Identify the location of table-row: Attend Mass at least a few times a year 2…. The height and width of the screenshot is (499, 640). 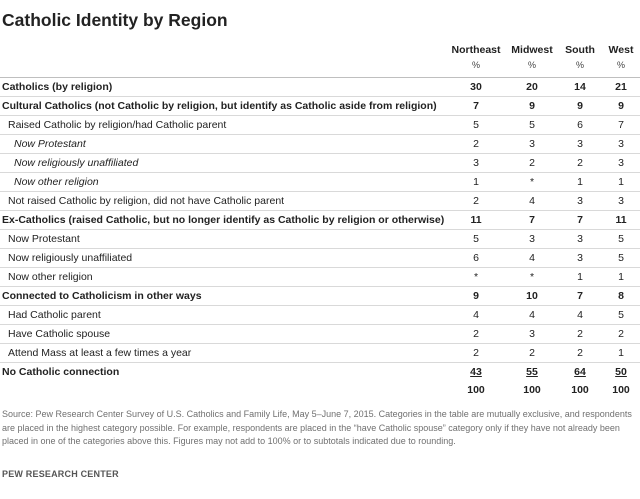
(320, 352).